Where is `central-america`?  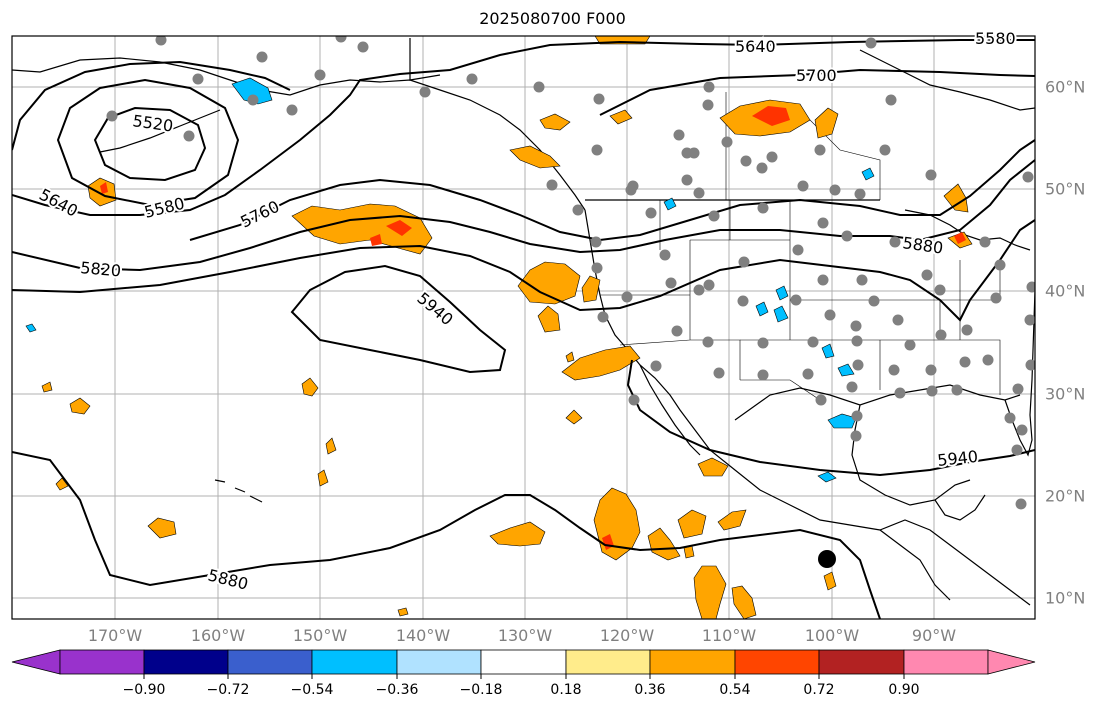 central-america is located at coordinates (955, 562).